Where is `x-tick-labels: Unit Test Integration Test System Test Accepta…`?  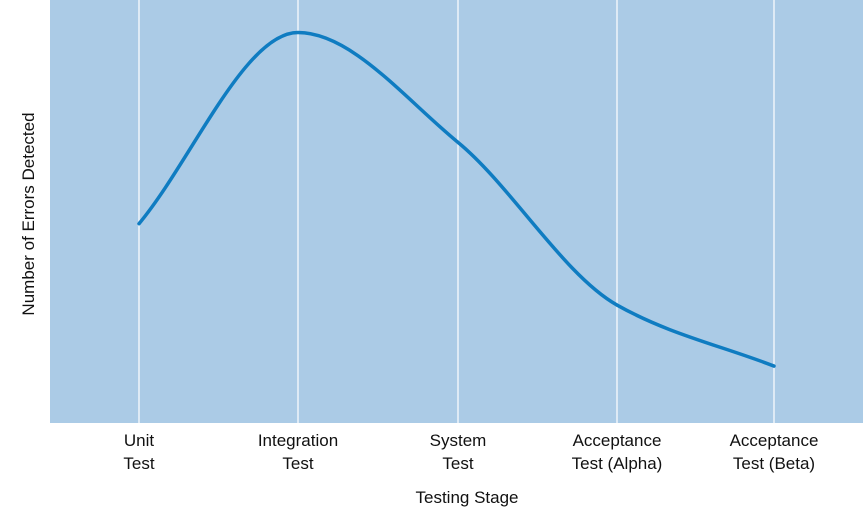 x-tick-labels: Unit Test Integration Test System Test Accepta… is located at coordinates (470, 452).